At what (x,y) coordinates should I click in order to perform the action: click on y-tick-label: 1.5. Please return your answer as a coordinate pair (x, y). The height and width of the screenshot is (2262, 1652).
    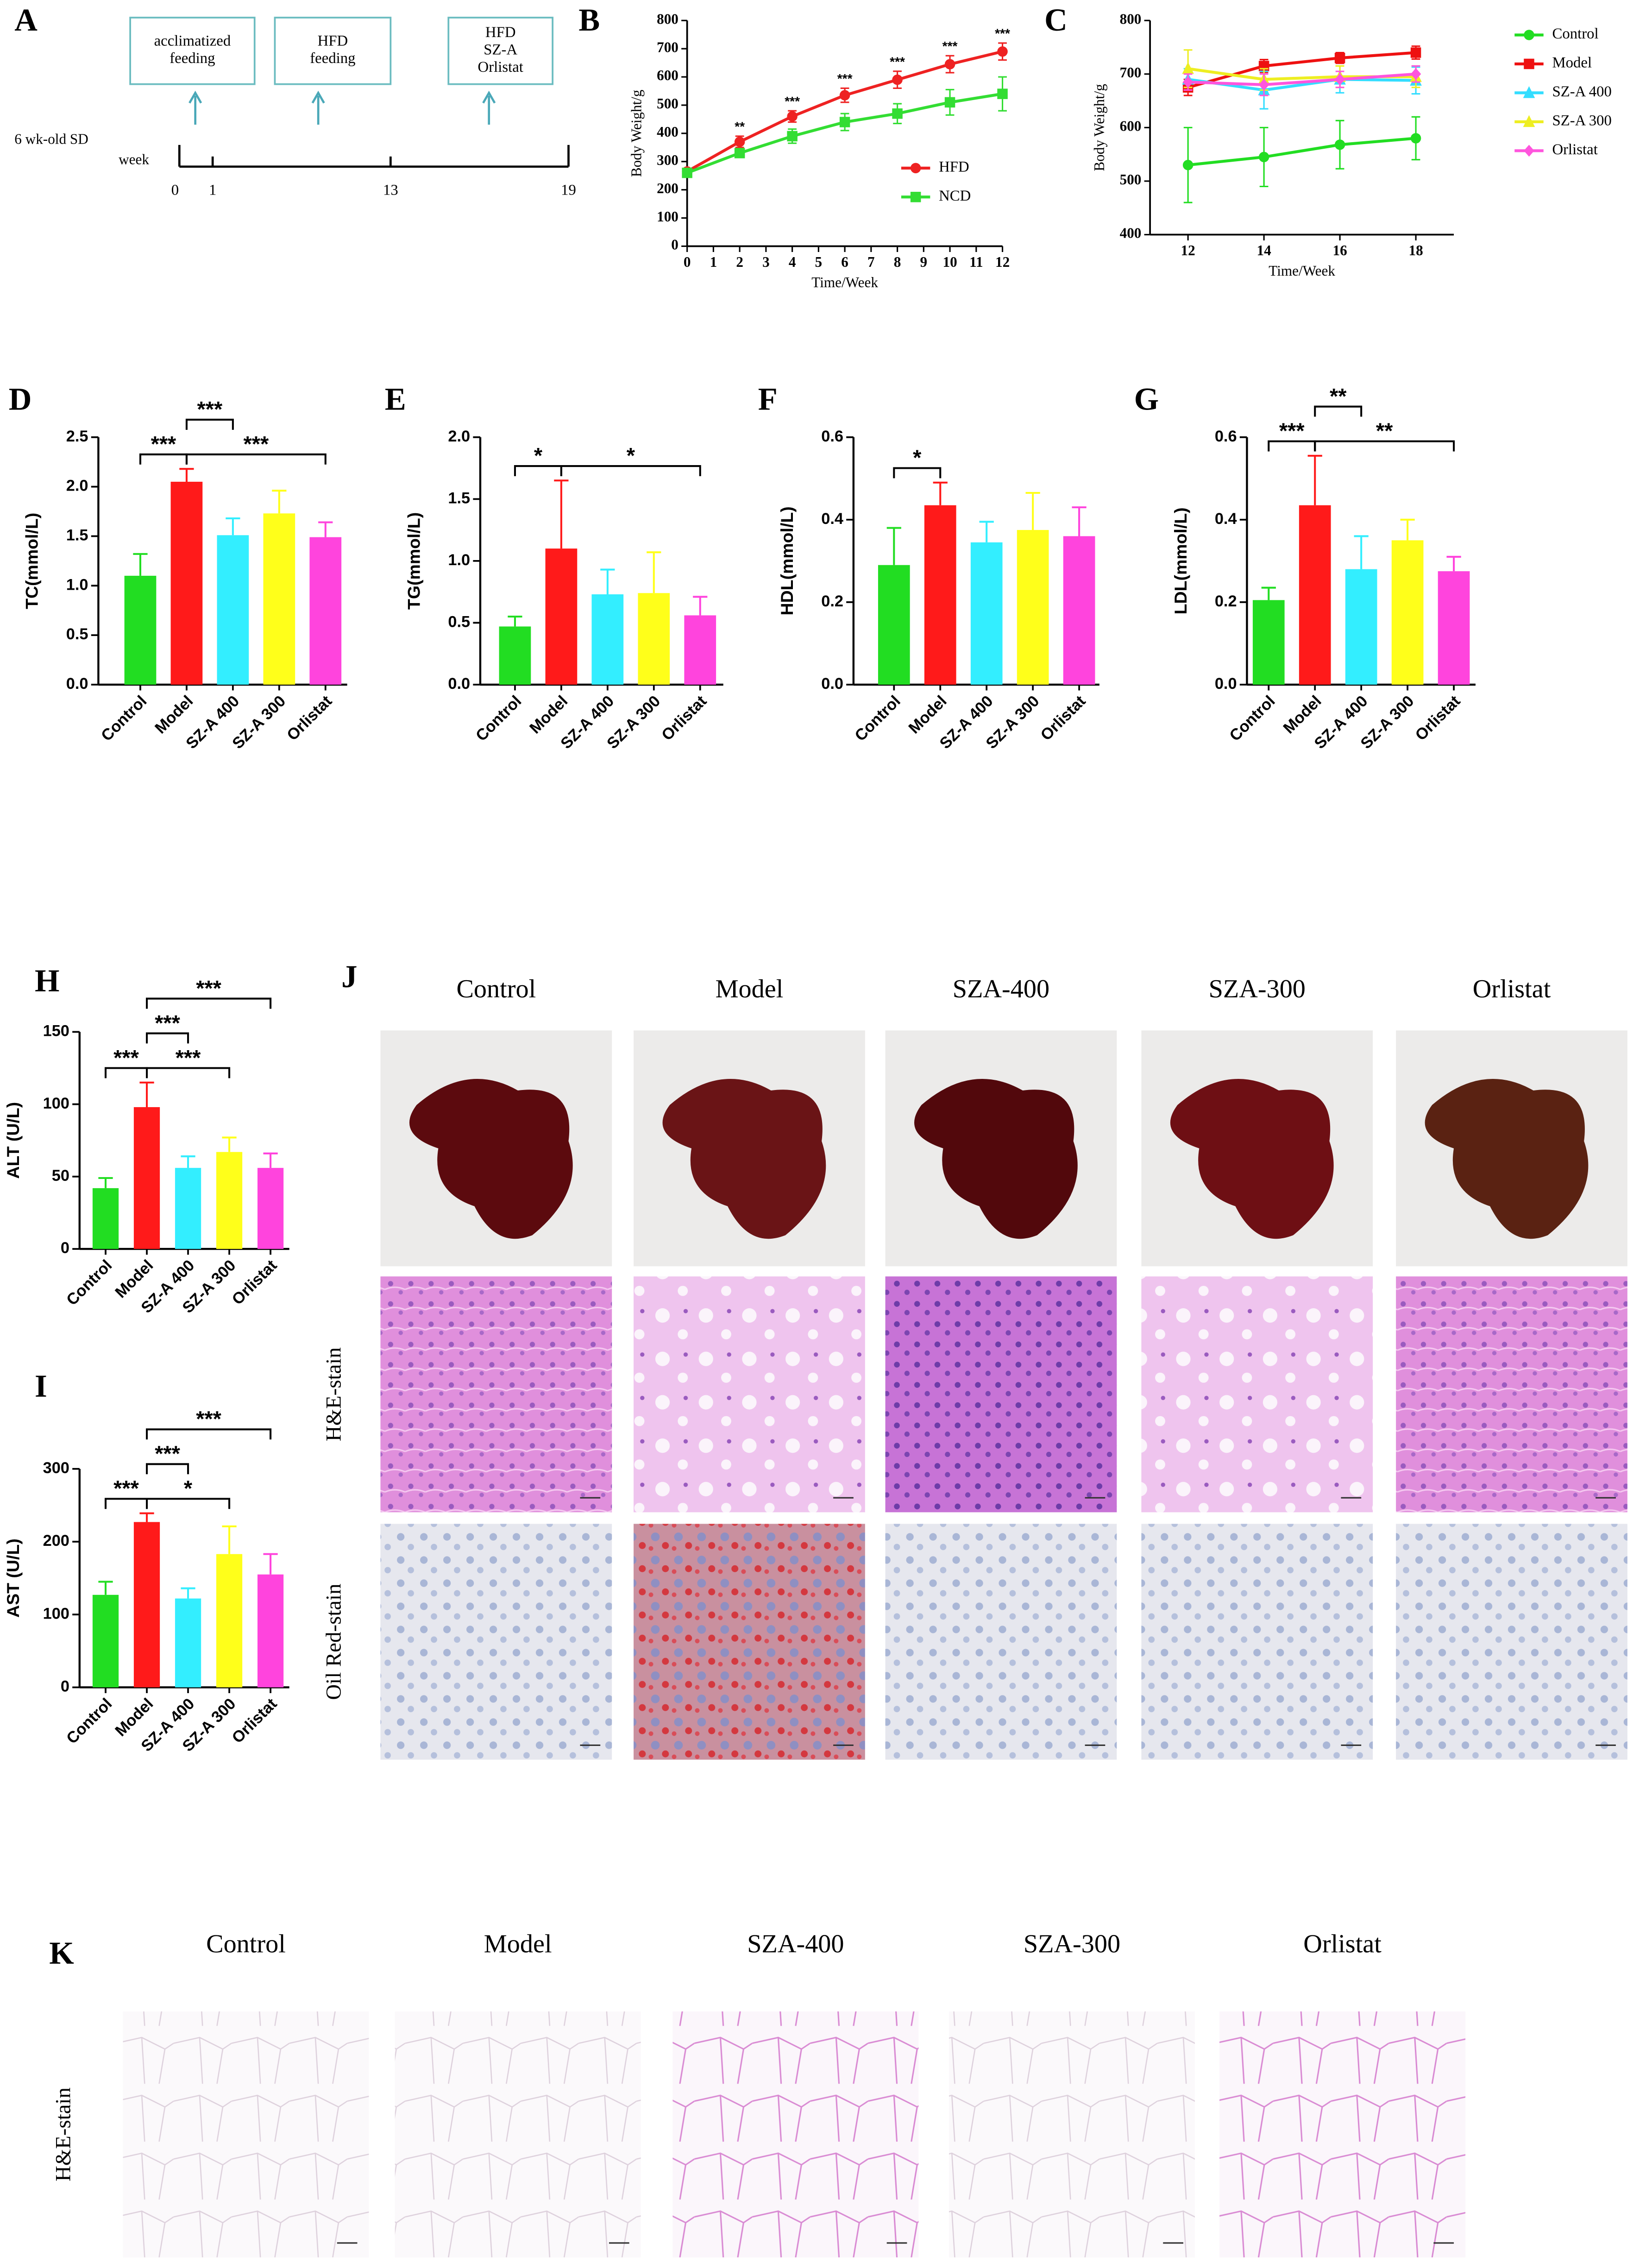
    Looking at the image, I should click on (77, 535).